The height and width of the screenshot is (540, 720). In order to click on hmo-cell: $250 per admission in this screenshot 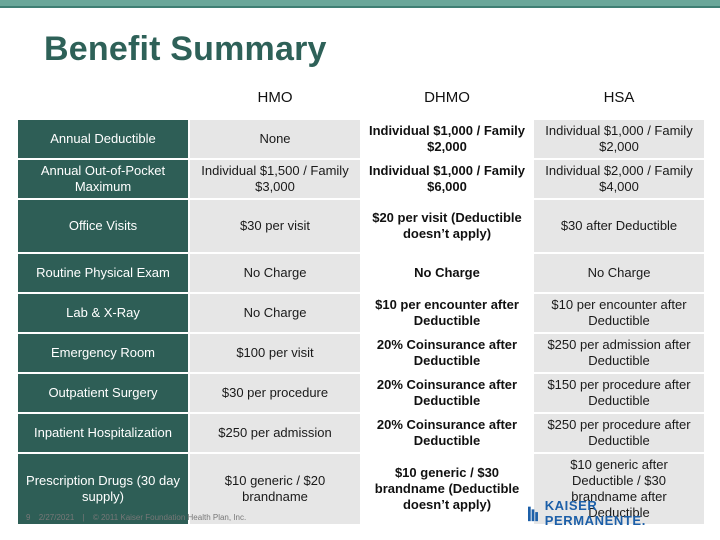, I will do `click(276, 434)`.